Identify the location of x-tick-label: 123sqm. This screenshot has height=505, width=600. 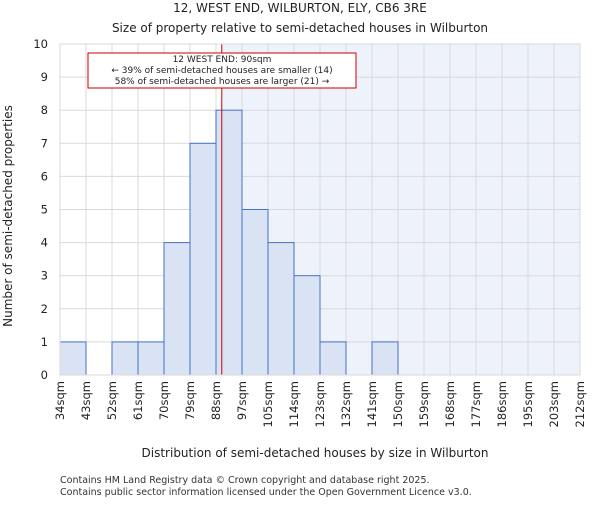
(320, 404).